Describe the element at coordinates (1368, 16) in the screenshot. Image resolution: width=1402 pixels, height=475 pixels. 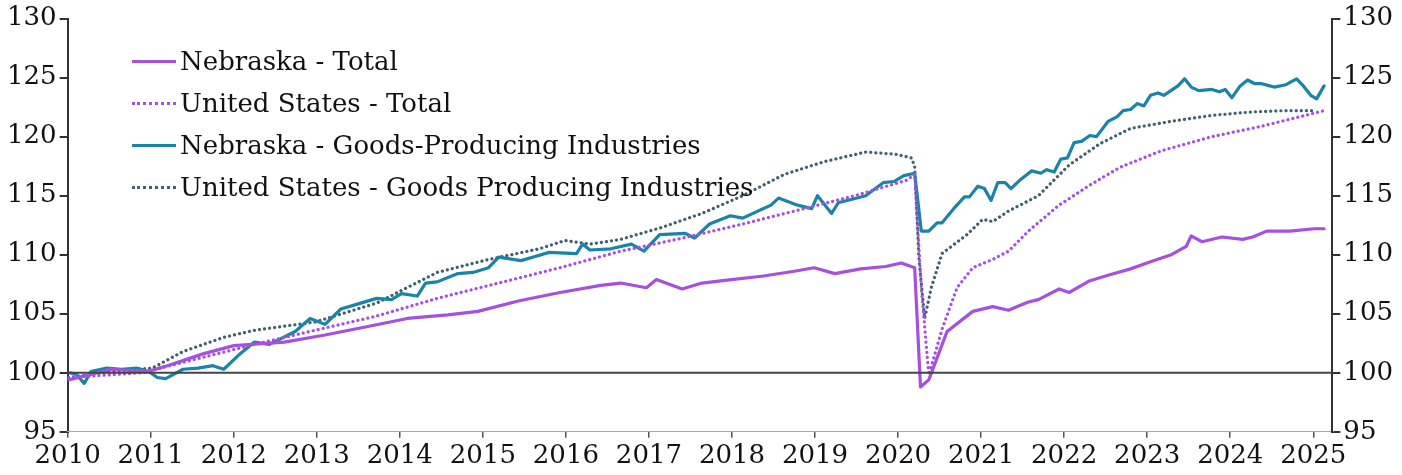
I see `y2-tick-label: 130` at that location.